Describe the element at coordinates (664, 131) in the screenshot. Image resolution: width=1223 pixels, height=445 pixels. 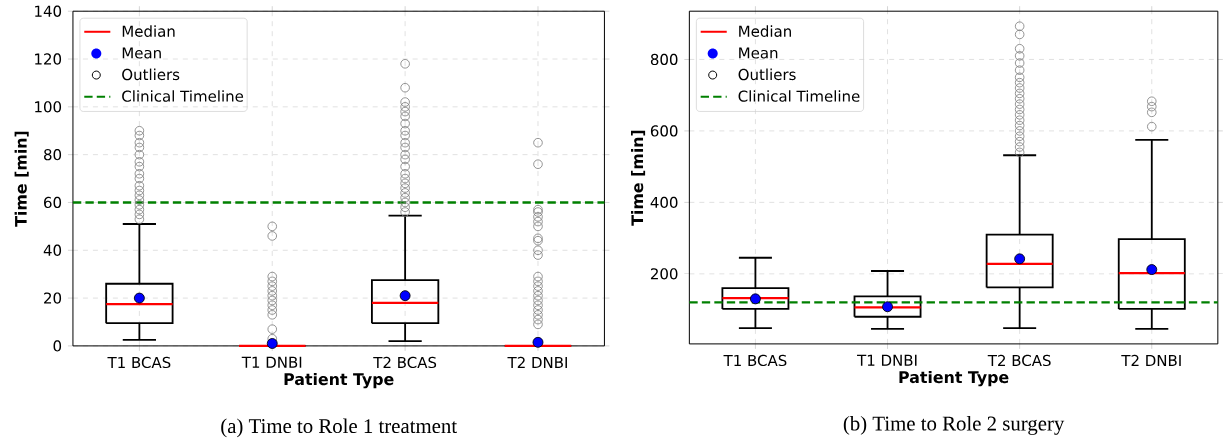
I see `y-tick-label: 600` at that location.